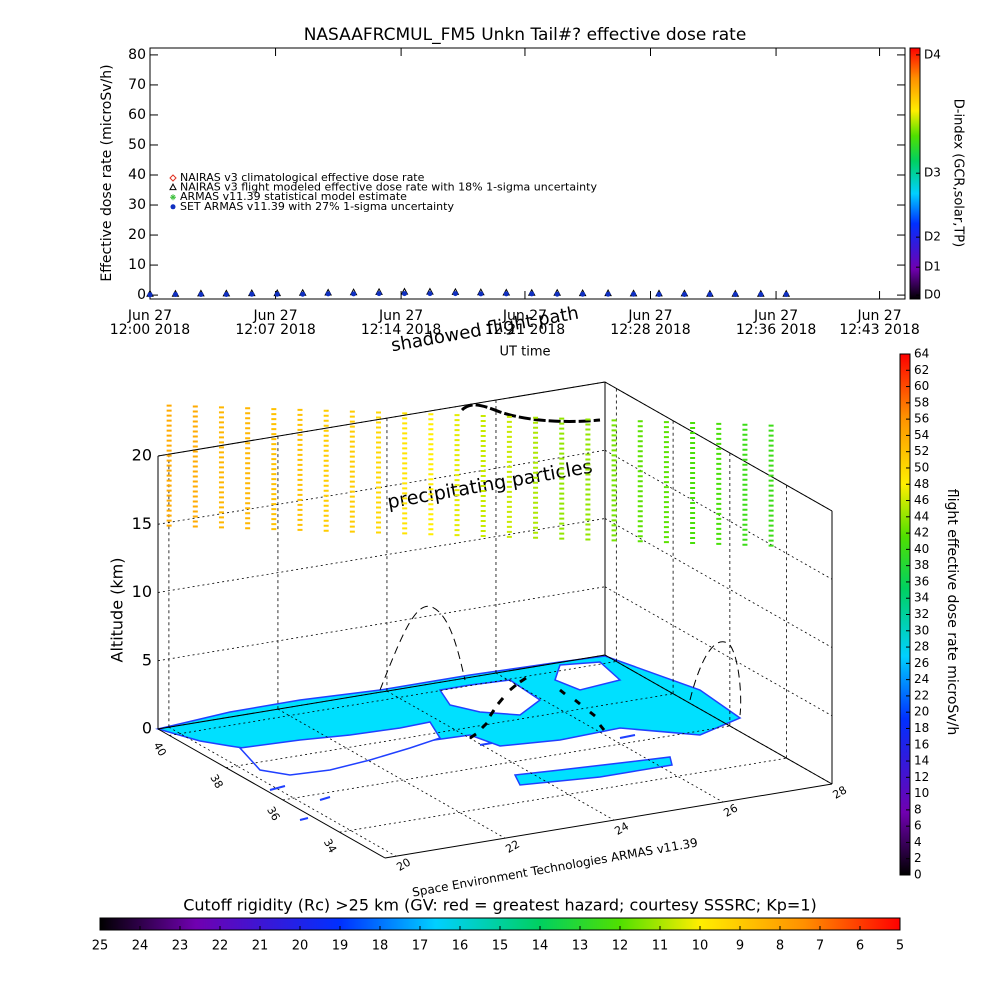 The width and height of the screenshot is (1000, 1000). What do you see at coordinates (879, 330) in the screenshot?
I see `x-tick-label: 12:43 2018` at bounding box center [879, 330].